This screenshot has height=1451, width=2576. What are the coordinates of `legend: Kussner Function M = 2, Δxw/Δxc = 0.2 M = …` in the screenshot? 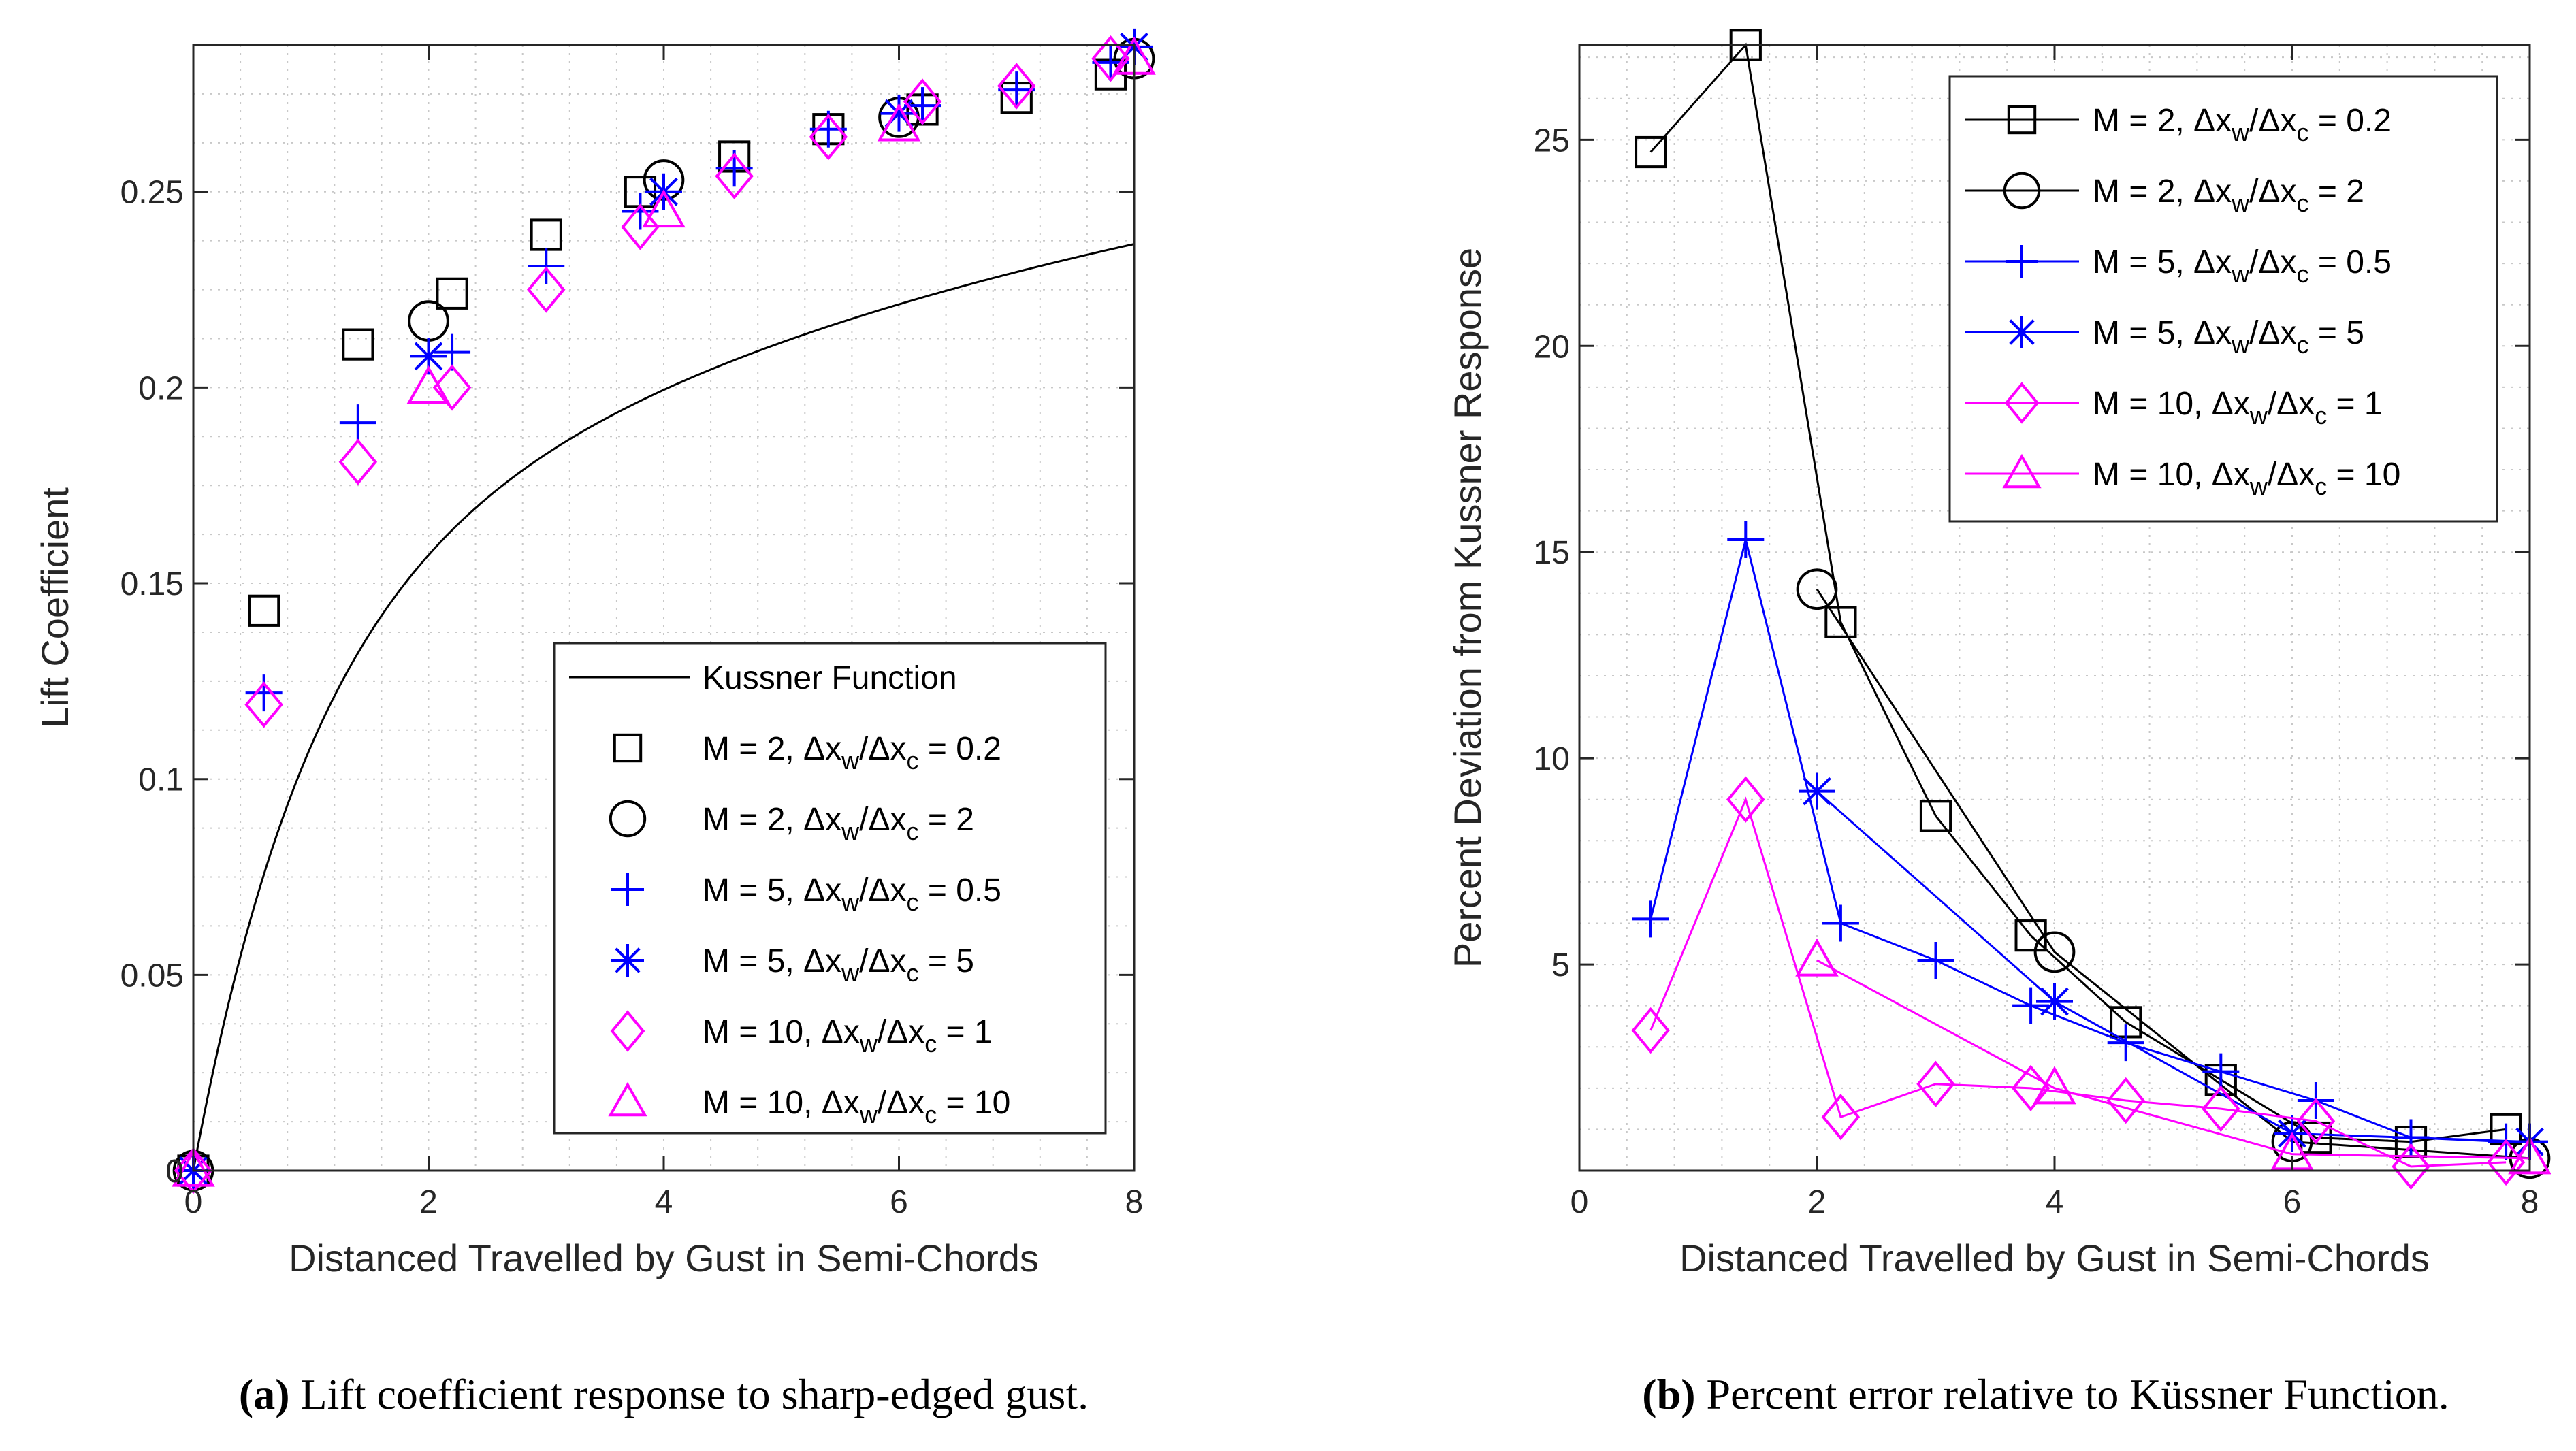 It's located at (830, 888).